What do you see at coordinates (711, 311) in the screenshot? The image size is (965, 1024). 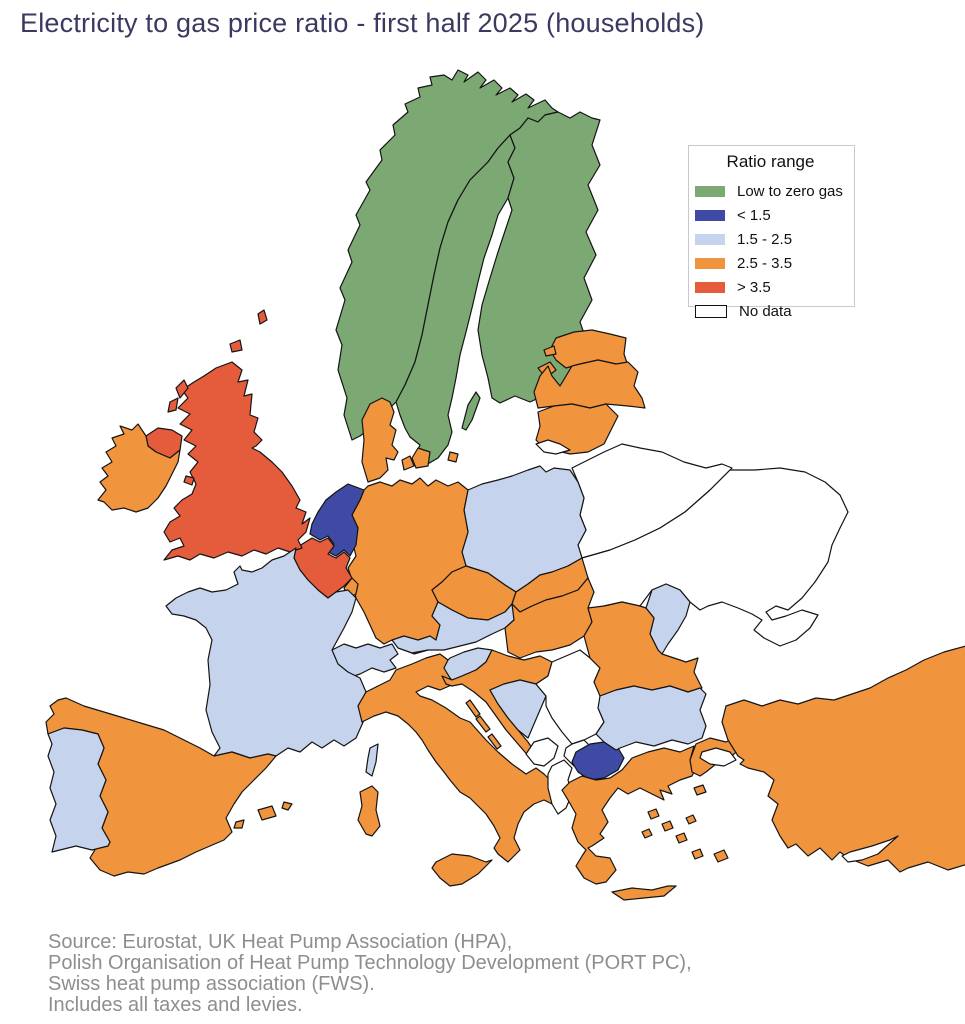 I see `legend-swatch-no-data` at bounding box center [711, 311].